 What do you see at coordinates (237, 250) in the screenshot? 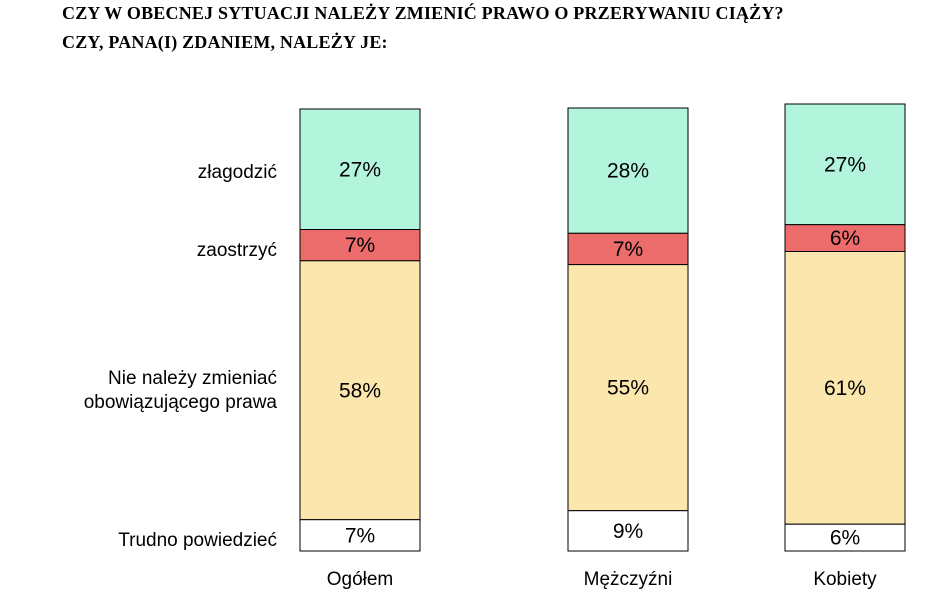
I see `legend-label: zaostrzyć` at bounding box center [237, 250].